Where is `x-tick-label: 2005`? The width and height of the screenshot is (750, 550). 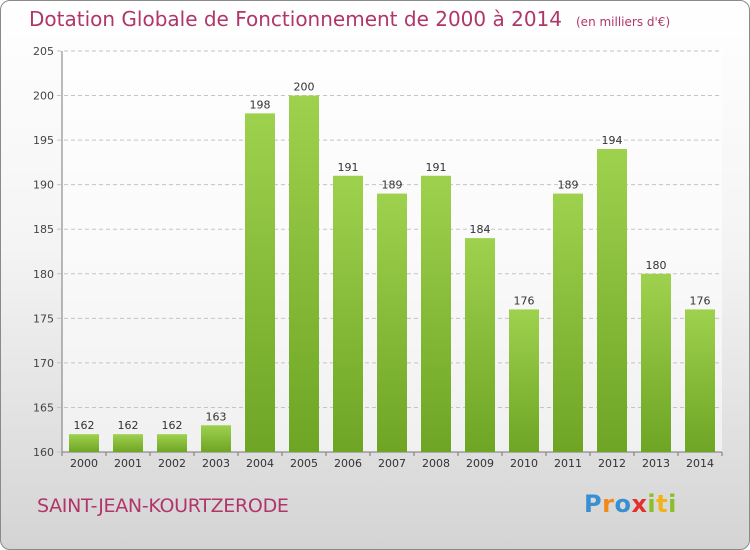 x-tick-label: 2005 is located at coordinates (304, 463).